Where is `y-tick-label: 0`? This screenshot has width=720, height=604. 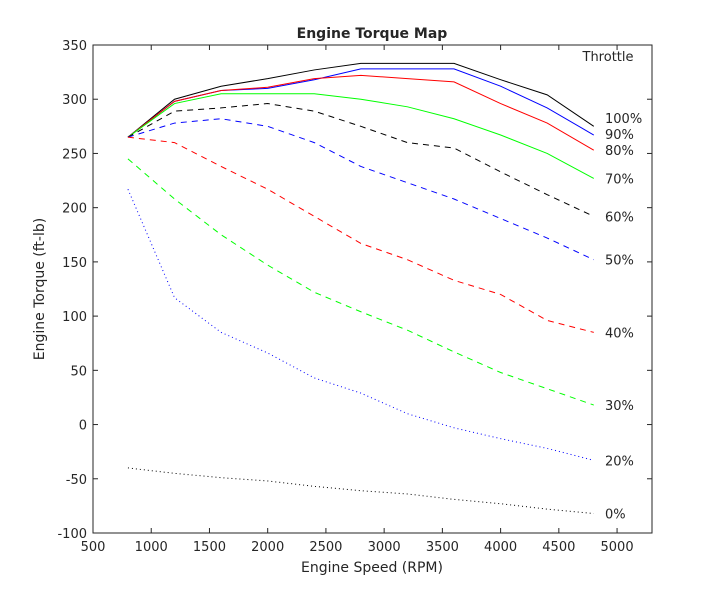
y-tick-label: 0 is located at coordinates (83, 426).